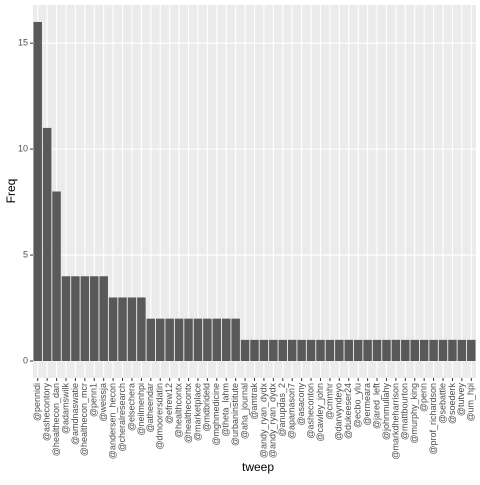  Describe the element at coordinates (178, 411) in the screenshot. I see `x-tick-label: @healthcontx` at that location.